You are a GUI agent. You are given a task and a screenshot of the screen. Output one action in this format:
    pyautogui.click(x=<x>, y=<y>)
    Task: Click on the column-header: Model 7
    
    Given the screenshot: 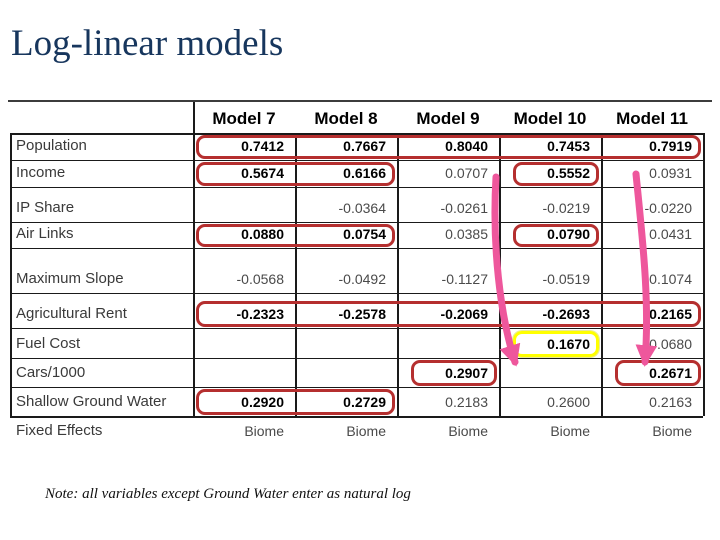 What is the action you would take?
    pyautogui.click(x=244, y=118)
    